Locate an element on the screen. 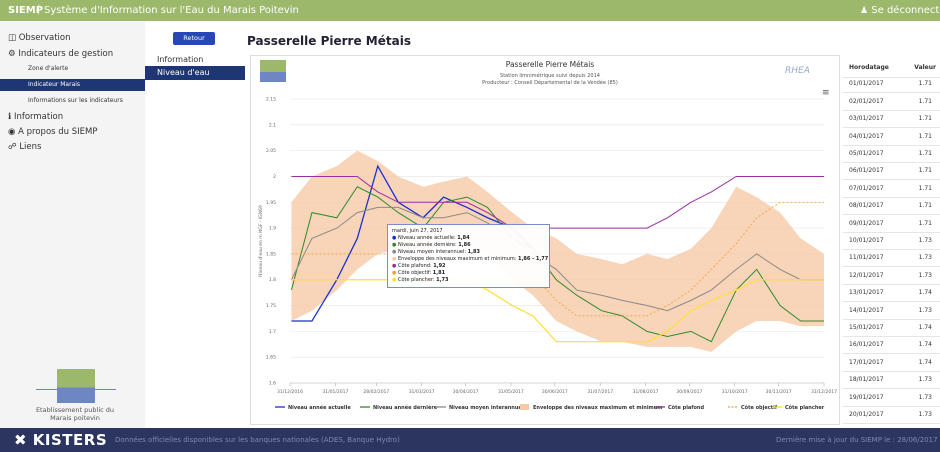  menu-item: ☍ Liens is located at coordinates (25, 147).